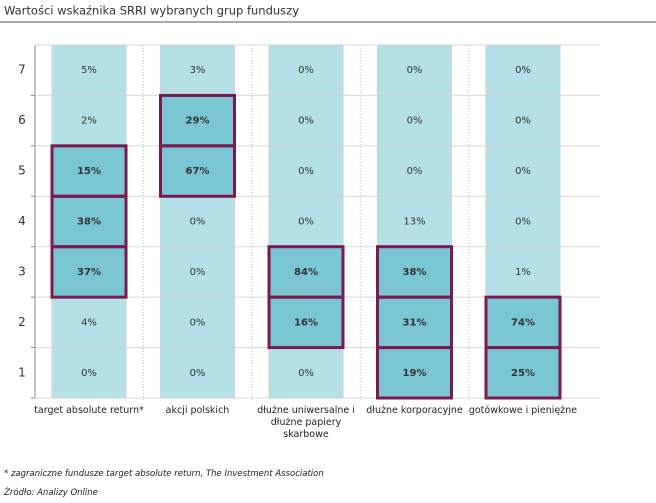  I want to click on cell-label: 2%, so click(89, 121).